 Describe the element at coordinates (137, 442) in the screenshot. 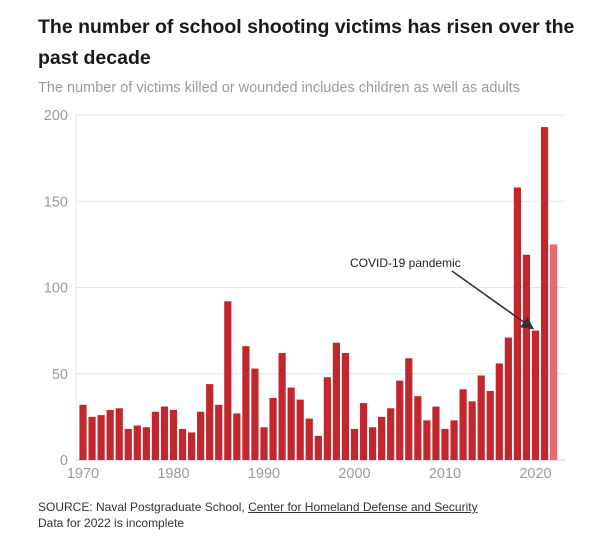

I see `bar-1976` at that location.